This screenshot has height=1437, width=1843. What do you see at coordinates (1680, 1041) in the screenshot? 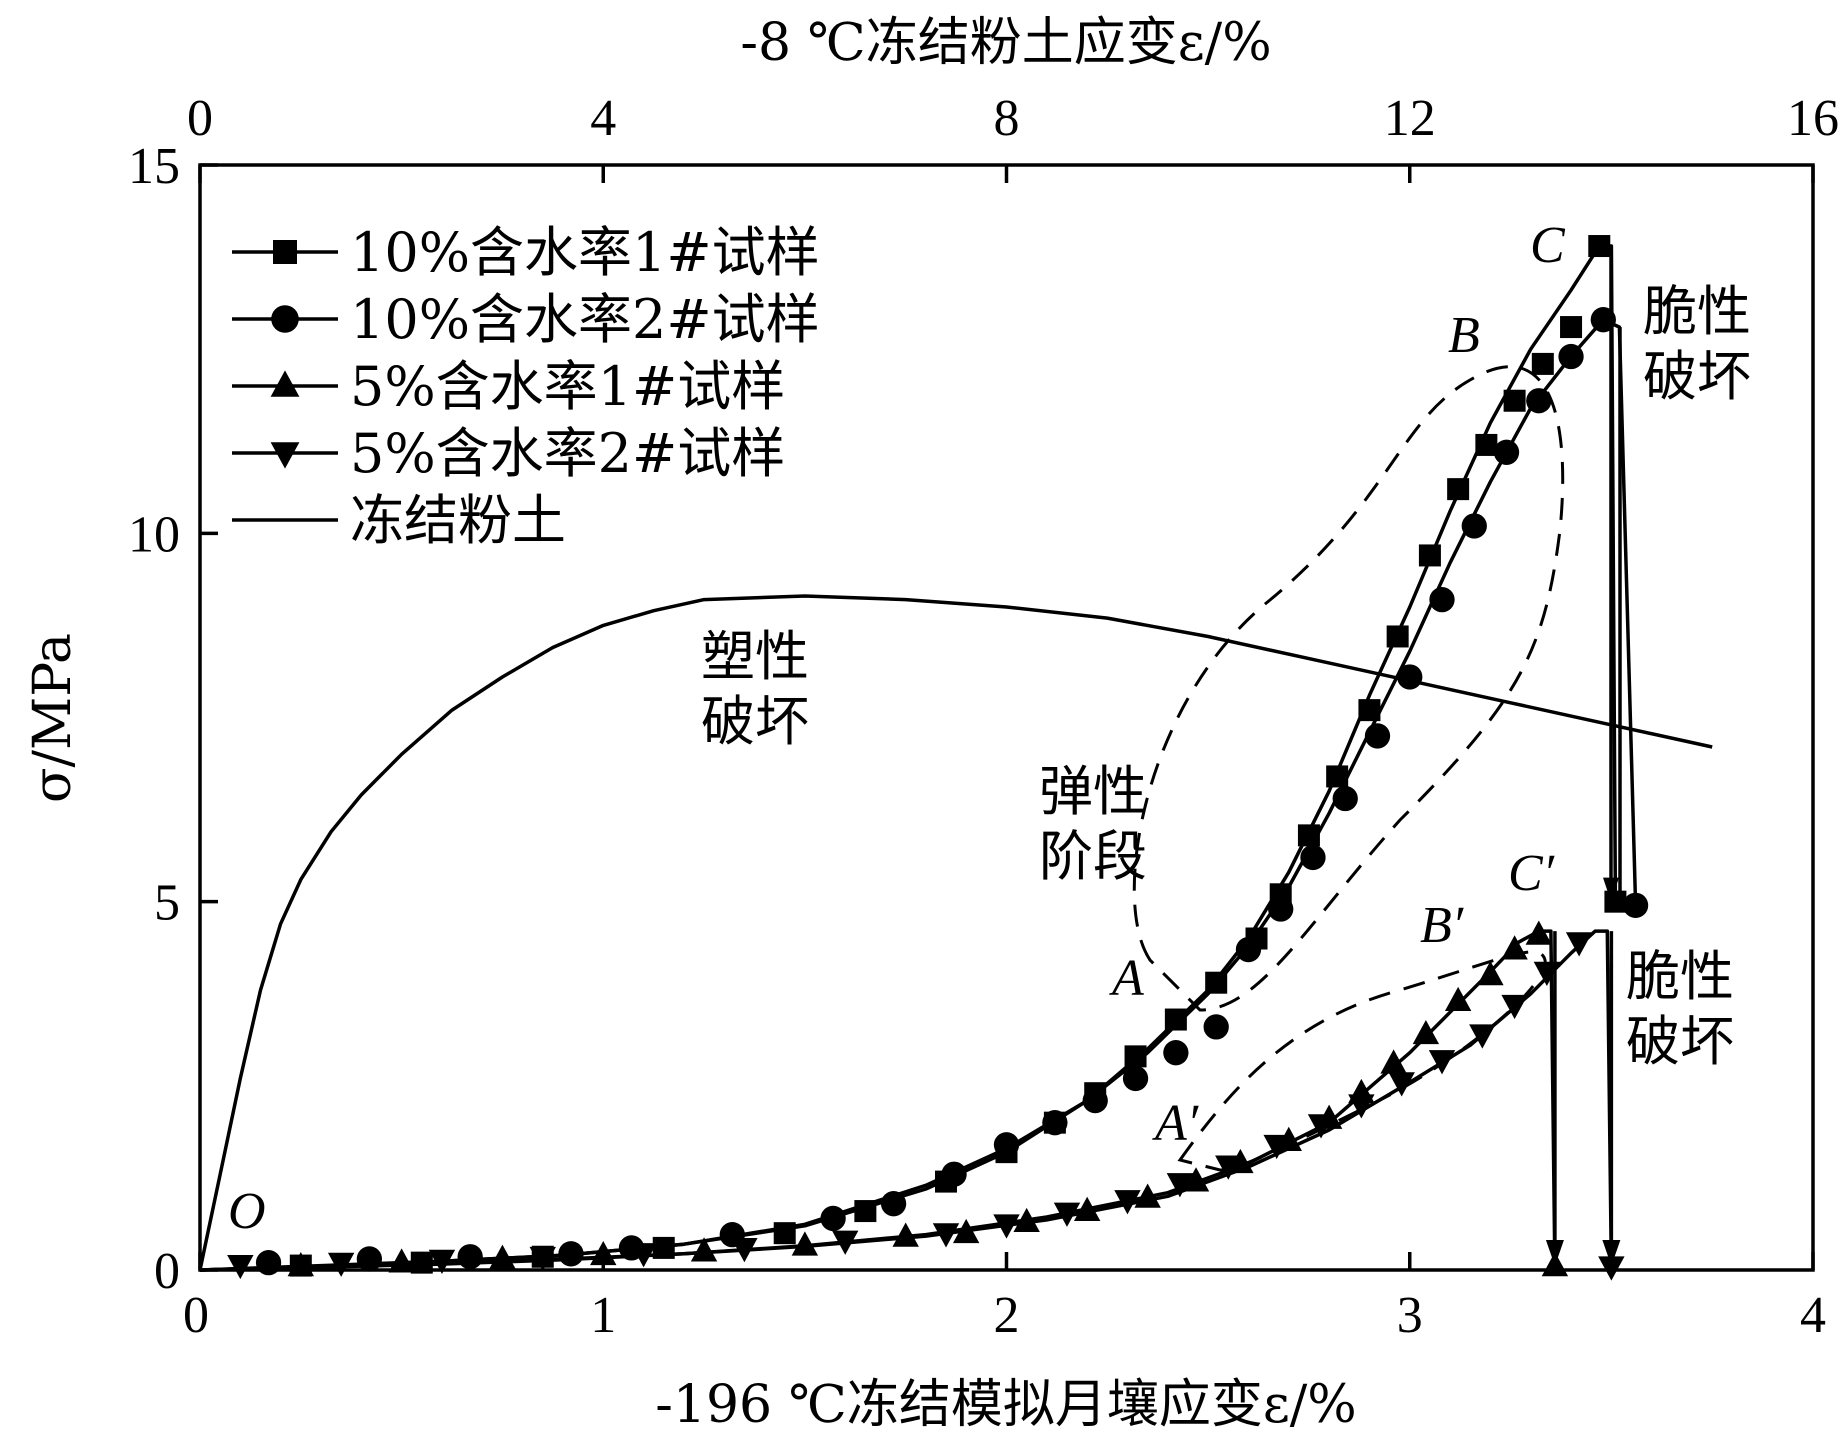
I see `annotation-brittle2-line2: 破坏` at bounding box center [1680, 1041].